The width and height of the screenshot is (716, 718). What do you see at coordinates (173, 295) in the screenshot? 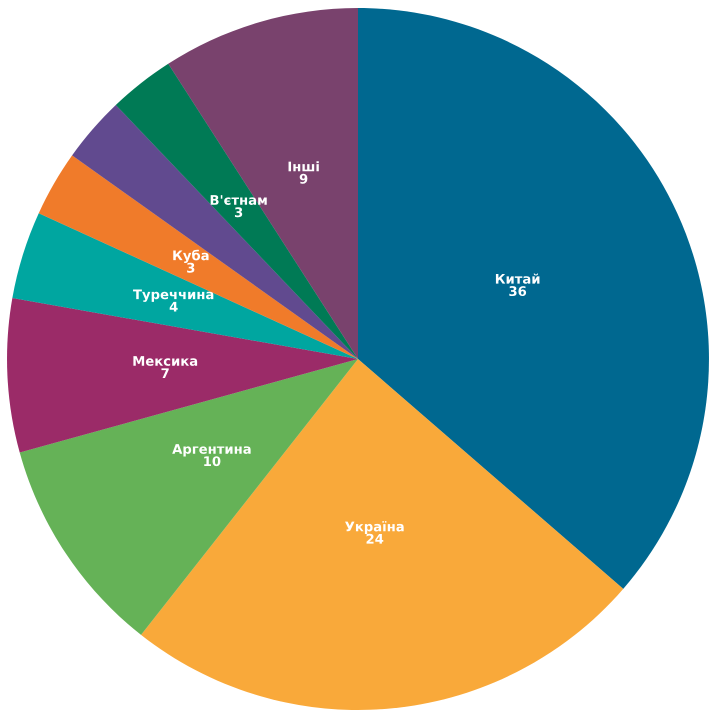
I see `slice-label: Туреччина` at bounding box center [173, 295].